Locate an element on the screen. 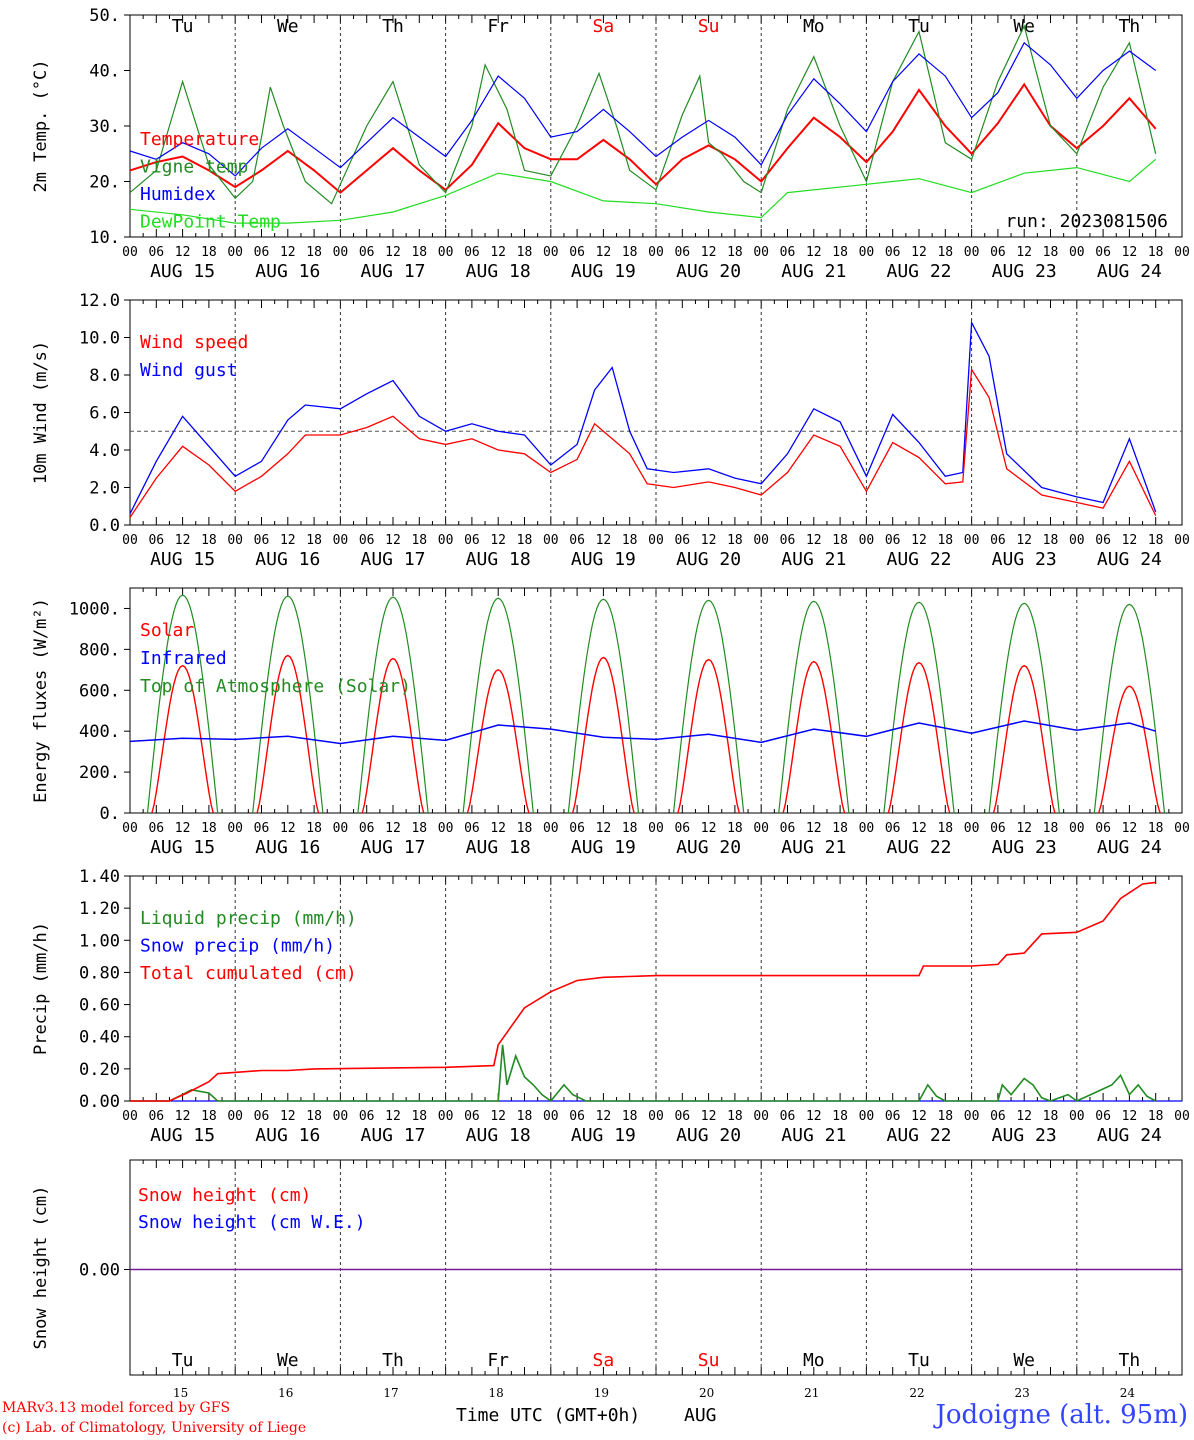 The image size is (1194, 1440). day-number-label: 21 is located at coordinates (811, 1393).